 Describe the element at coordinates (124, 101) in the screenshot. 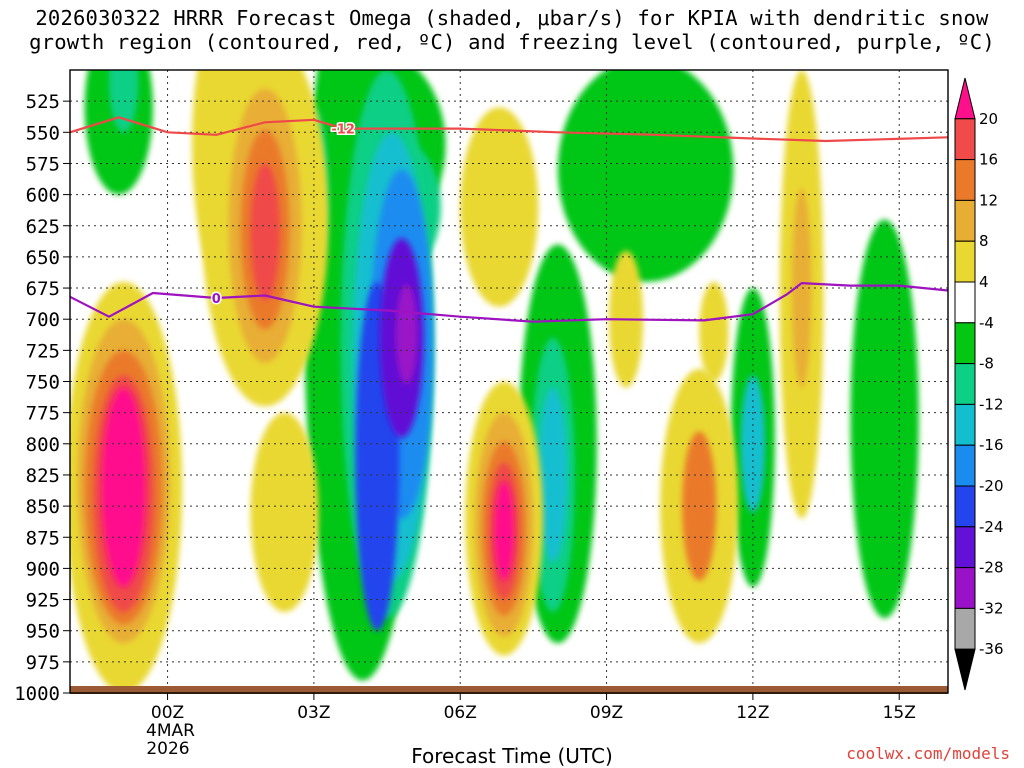

I see `omega-neg-6b` at that location.